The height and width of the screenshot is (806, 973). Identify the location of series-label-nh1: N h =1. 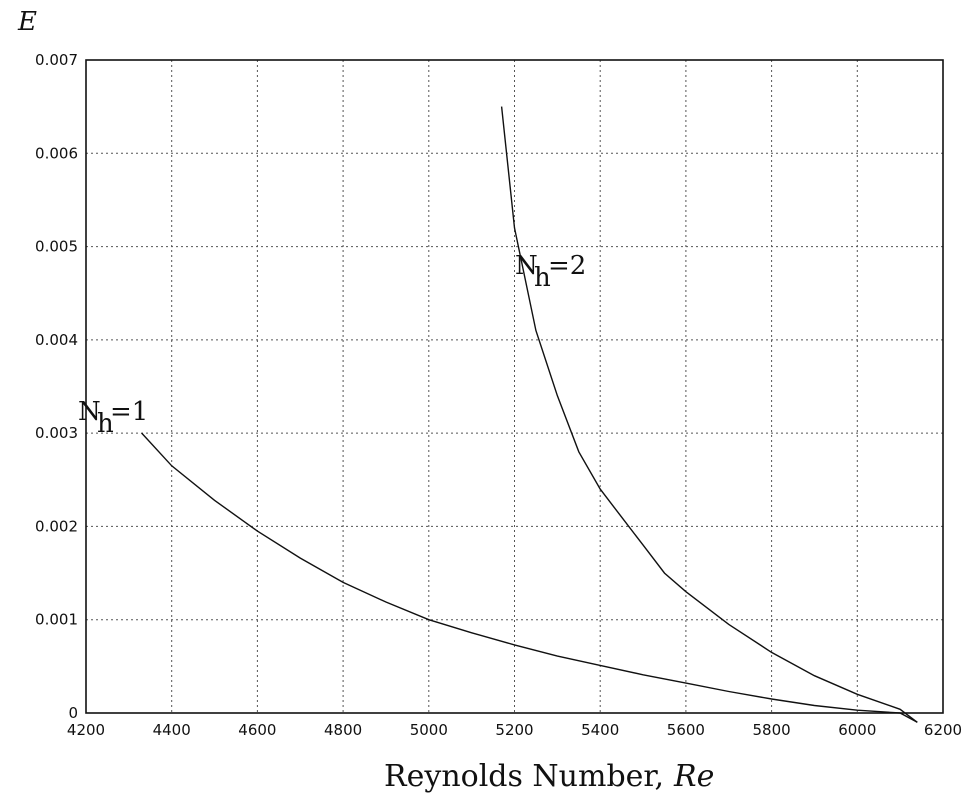
(113, 418).